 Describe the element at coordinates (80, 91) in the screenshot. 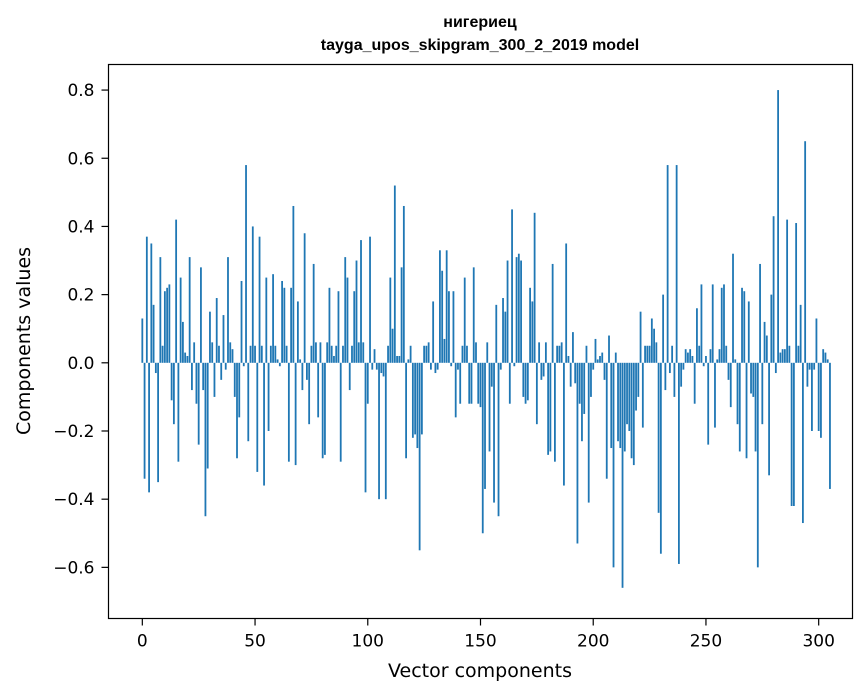

I see `y-tick-label: 0.8` at that location.